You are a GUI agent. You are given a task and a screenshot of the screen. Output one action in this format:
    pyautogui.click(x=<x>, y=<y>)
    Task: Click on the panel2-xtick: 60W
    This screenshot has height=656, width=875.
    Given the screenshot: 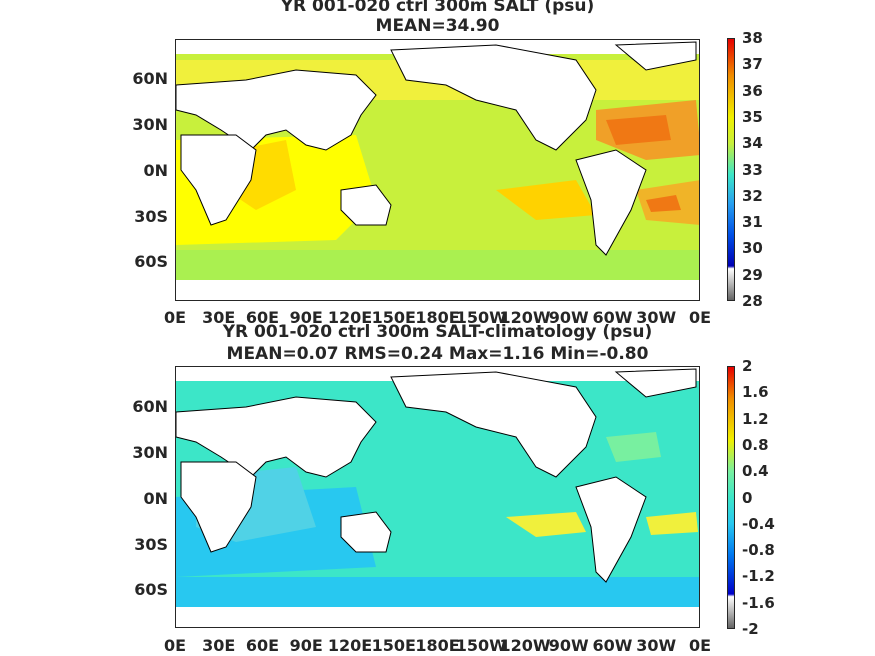 What is the action you would take?
    pyautogui.click(x=612, y=645)
    